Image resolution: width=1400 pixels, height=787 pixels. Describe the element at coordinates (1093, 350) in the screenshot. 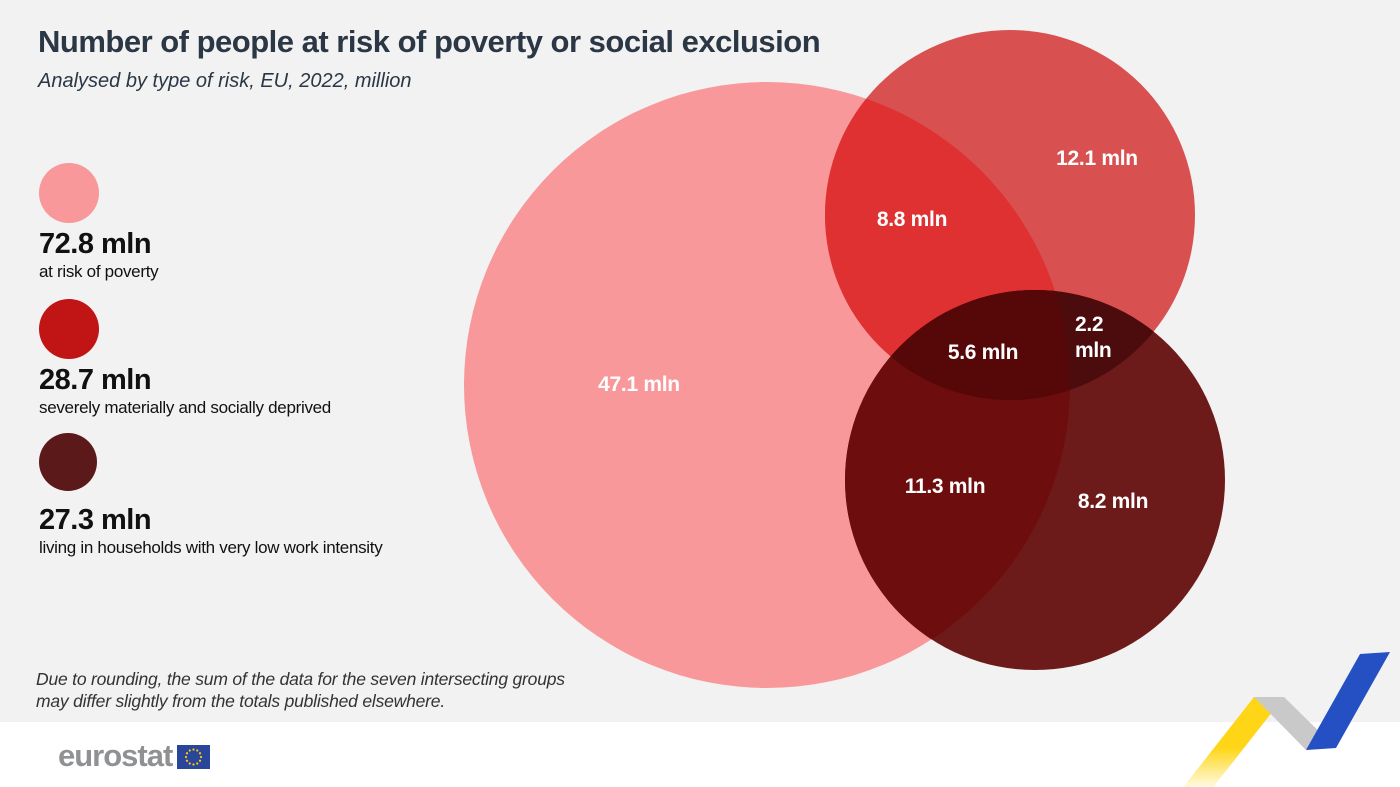

I see `venn-label-deprived-low-work-unit: mln` at that location.